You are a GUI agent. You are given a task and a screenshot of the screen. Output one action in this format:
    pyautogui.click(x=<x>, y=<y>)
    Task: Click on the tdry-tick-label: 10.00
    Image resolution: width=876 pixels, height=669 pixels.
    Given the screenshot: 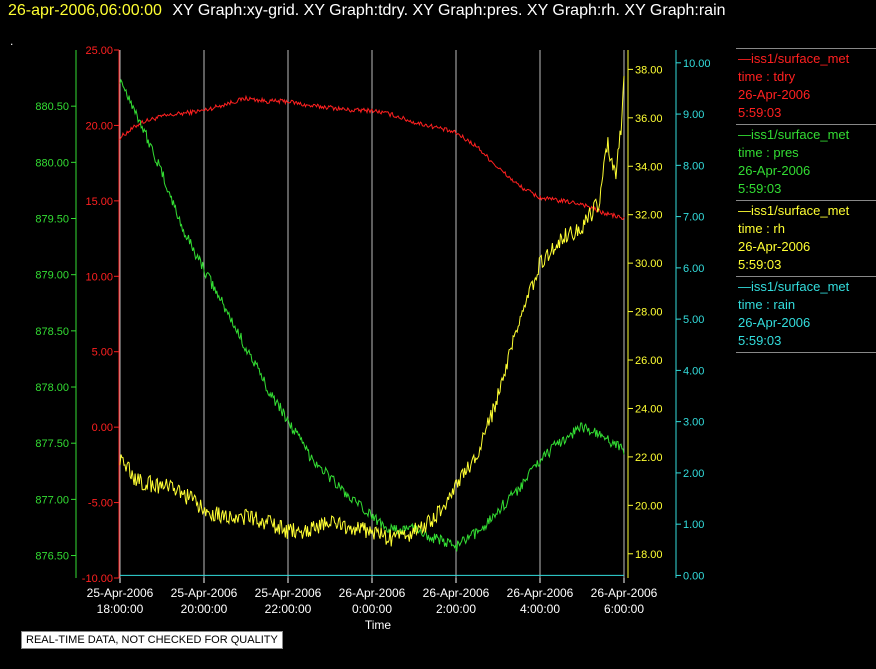 What is the action you would take?
    pyautogui.click(x=99, y=277)
    